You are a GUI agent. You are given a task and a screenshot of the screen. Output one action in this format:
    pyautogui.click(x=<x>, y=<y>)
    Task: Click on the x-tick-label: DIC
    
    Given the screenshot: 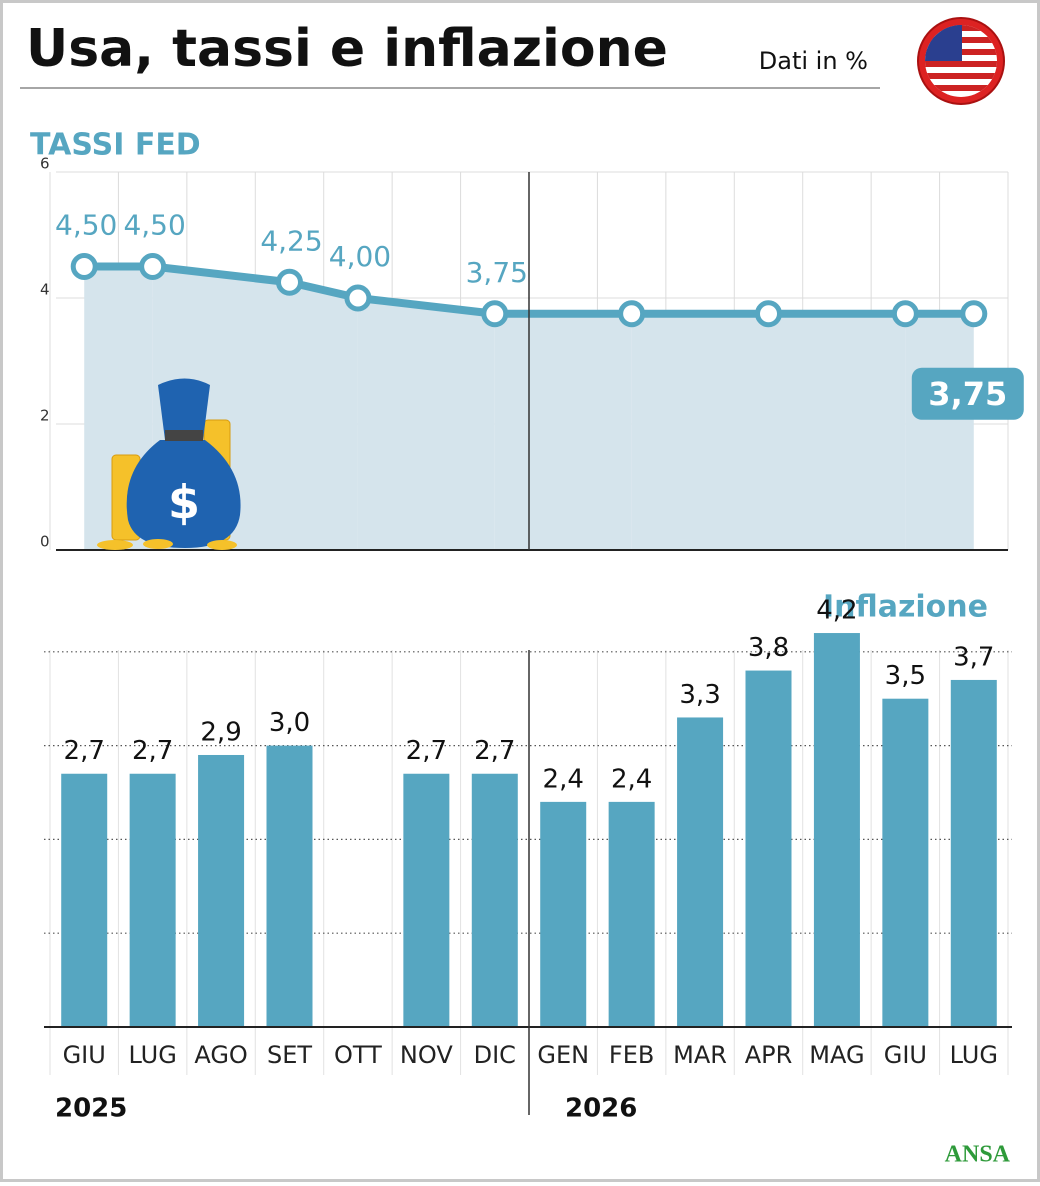 What is the action you would take?
    pyautogui.click(x=495, y=1055)
    